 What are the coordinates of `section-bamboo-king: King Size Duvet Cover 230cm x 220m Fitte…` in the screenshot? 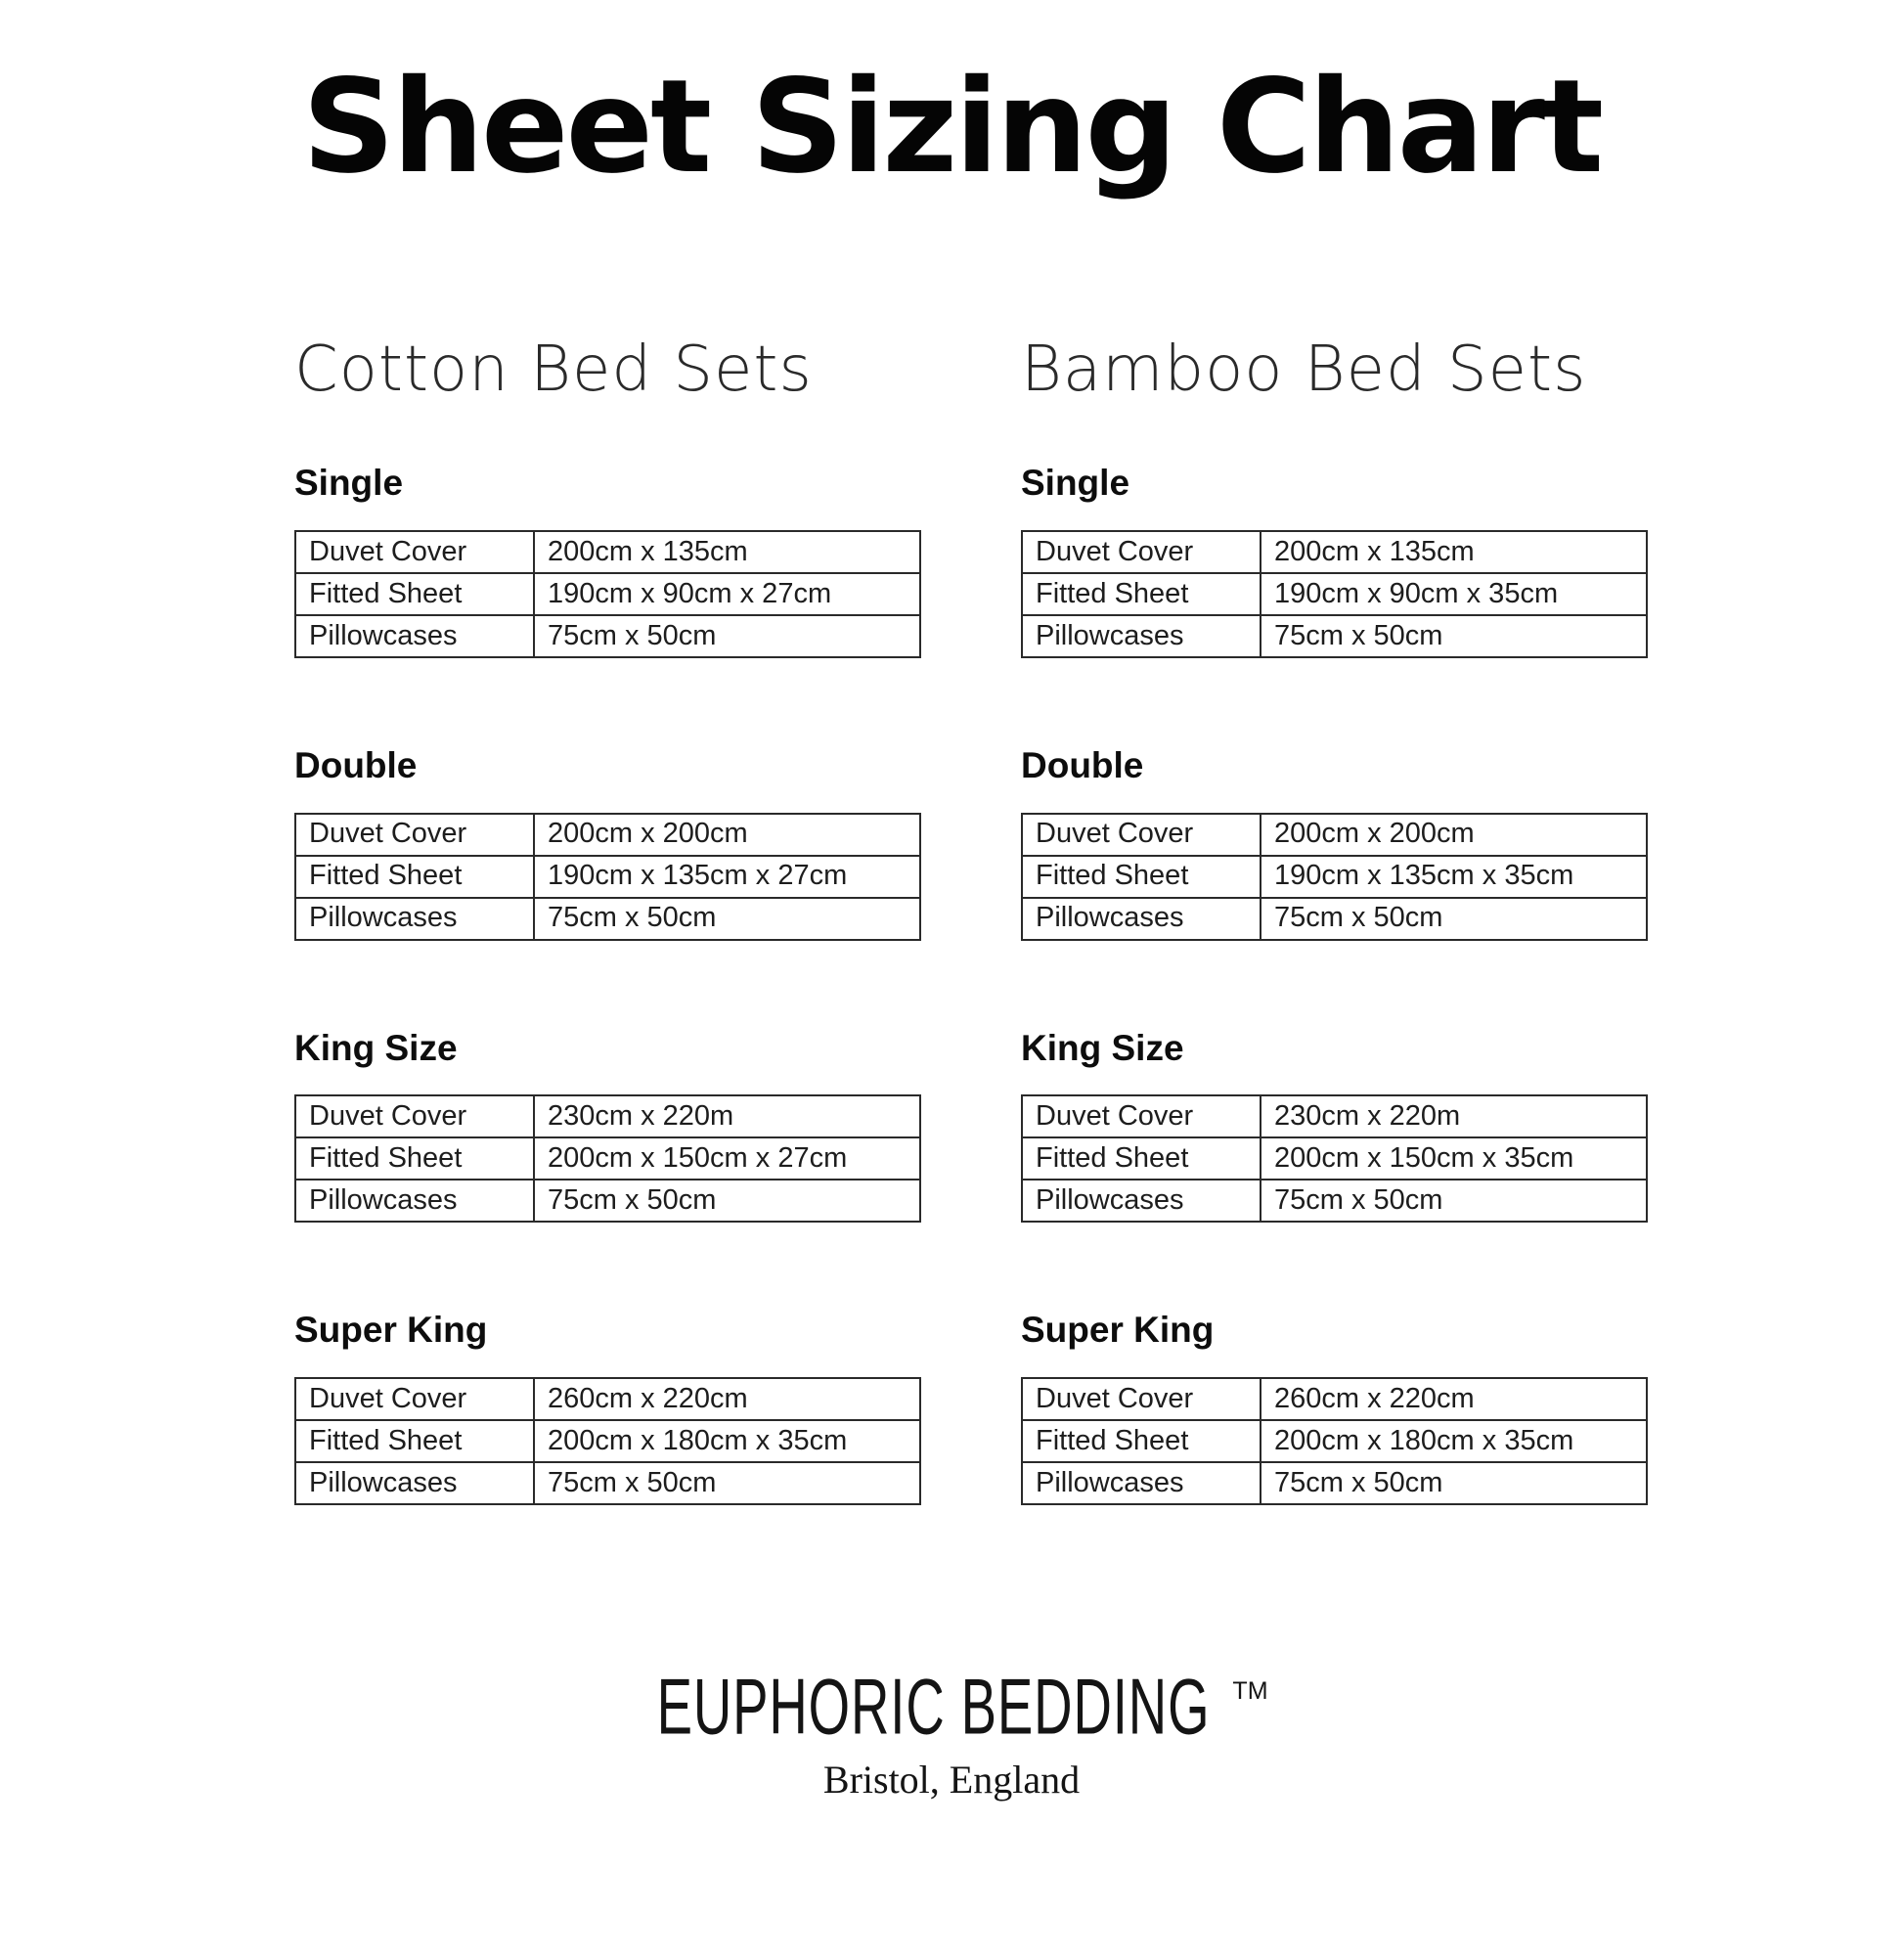 It's located at (1334, 1125).